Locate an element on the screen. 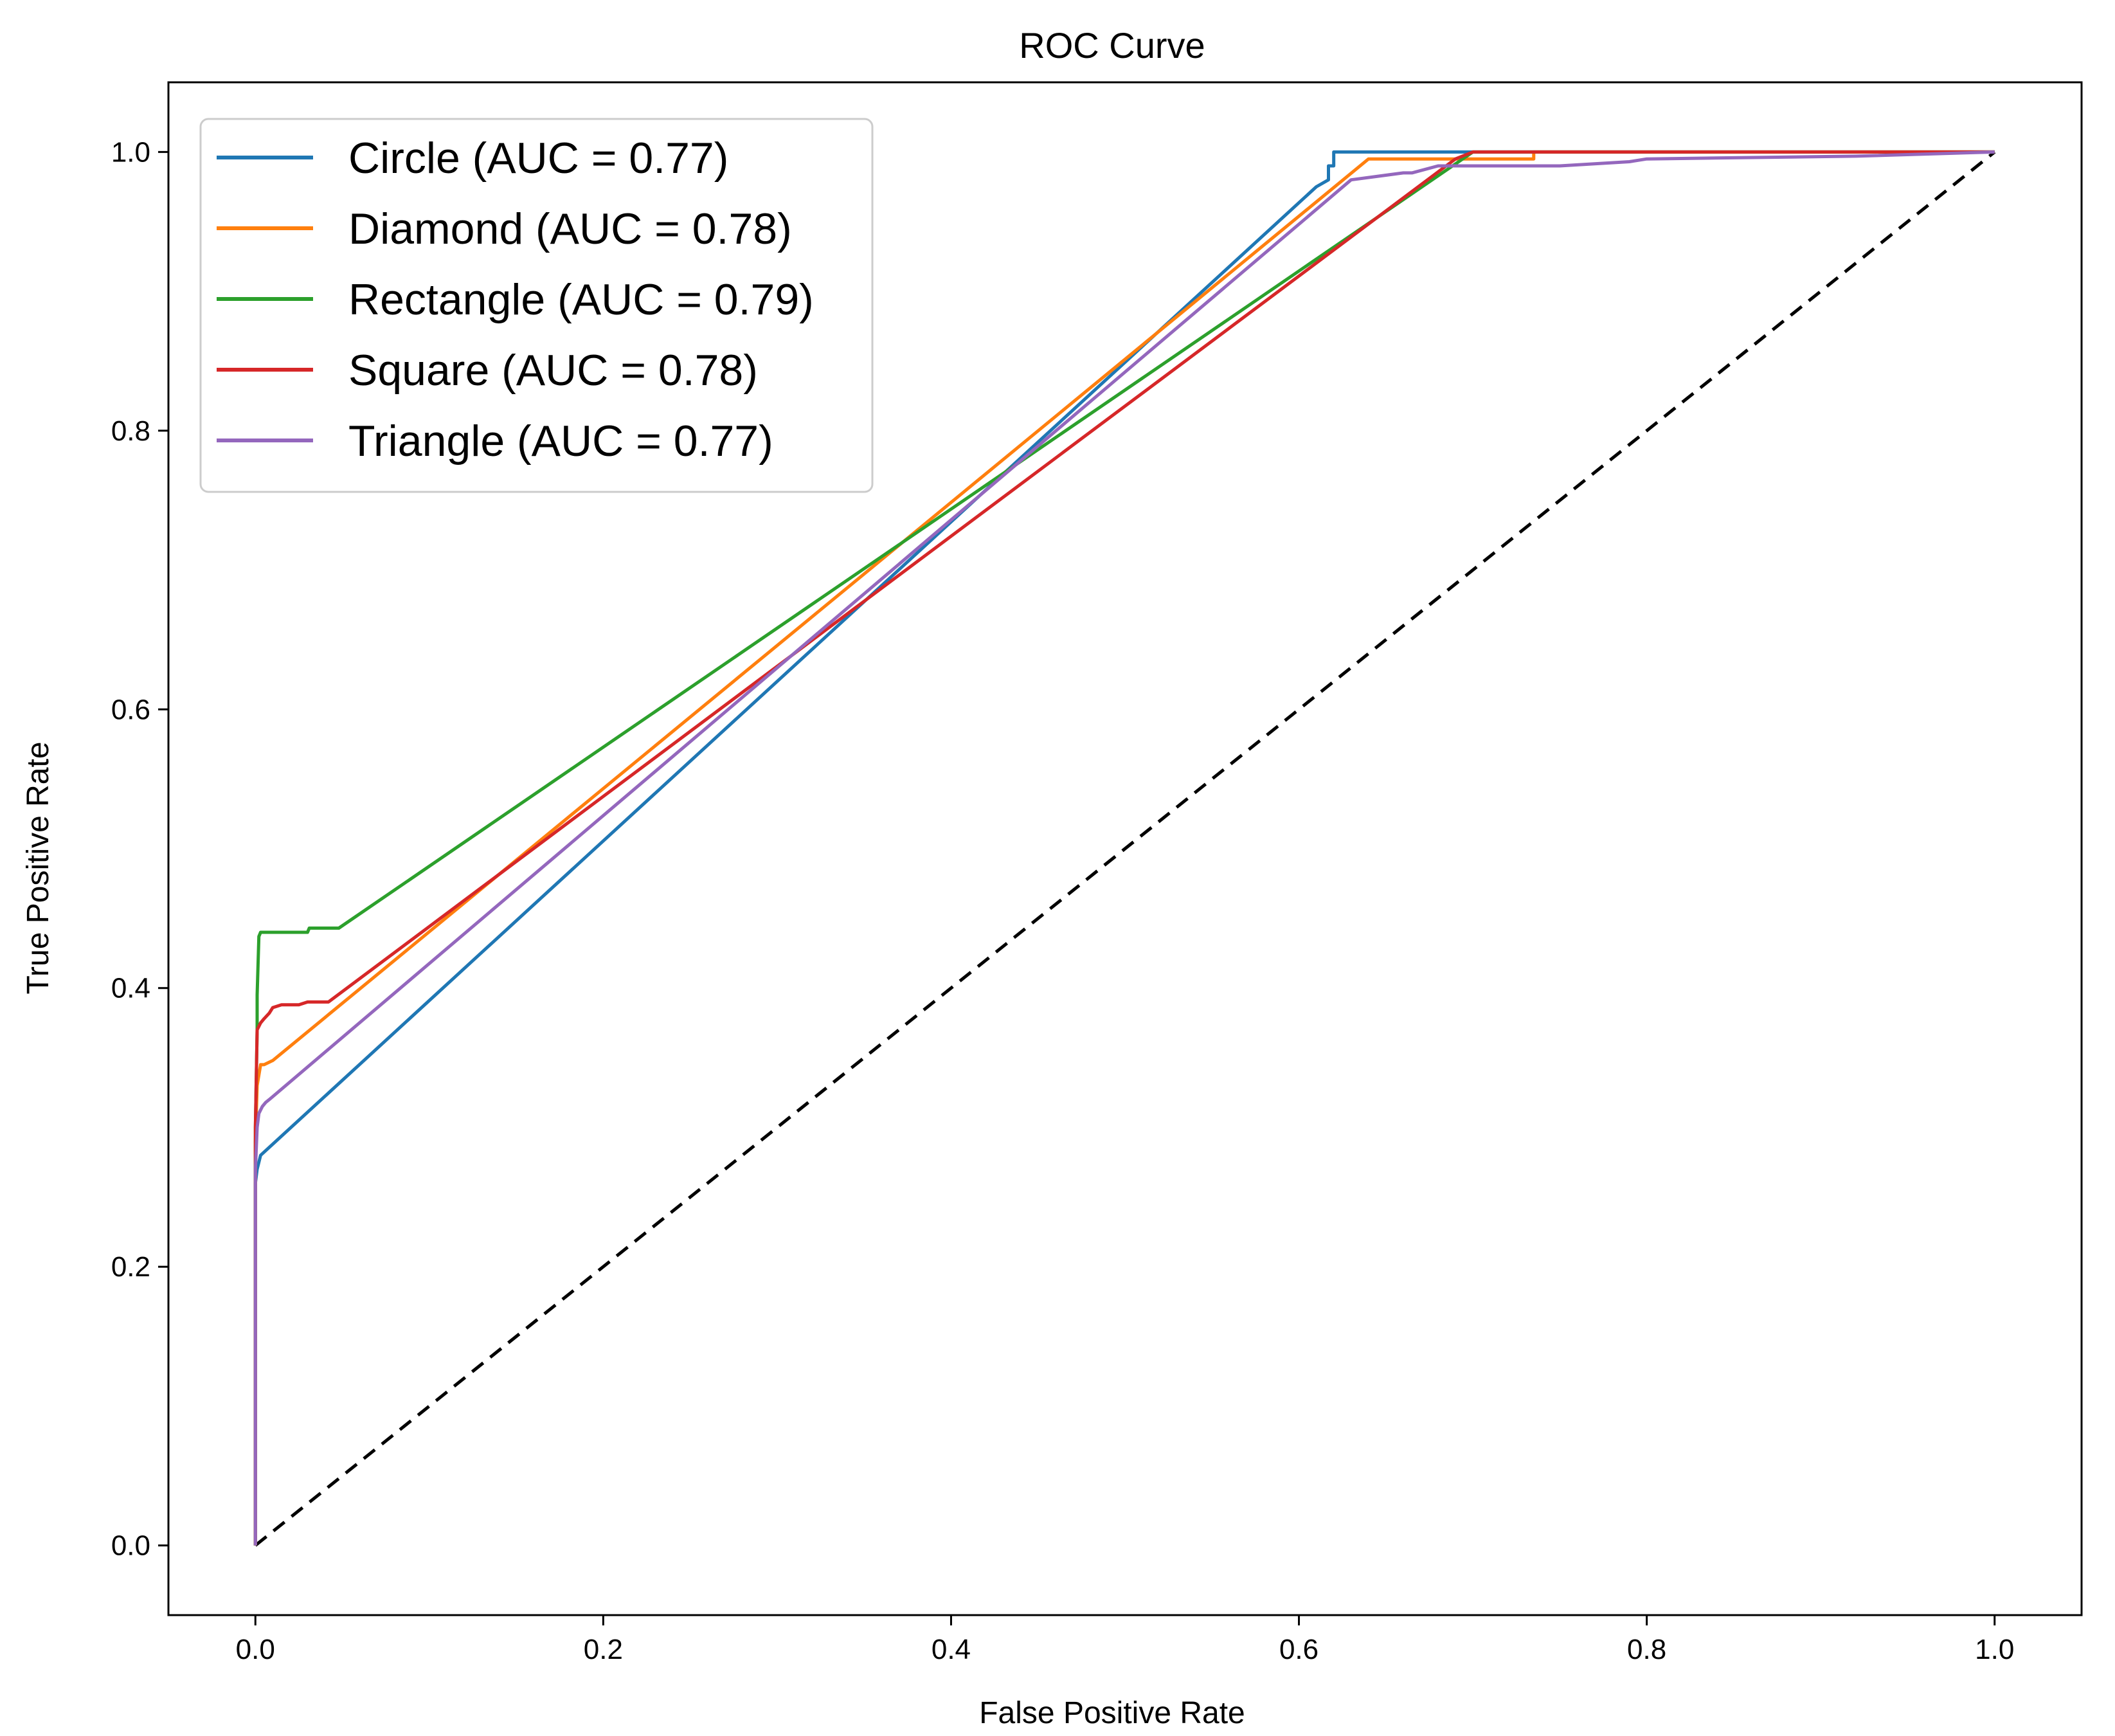  x-tick-label: 0.2 is located at coordinates (604, 1649).